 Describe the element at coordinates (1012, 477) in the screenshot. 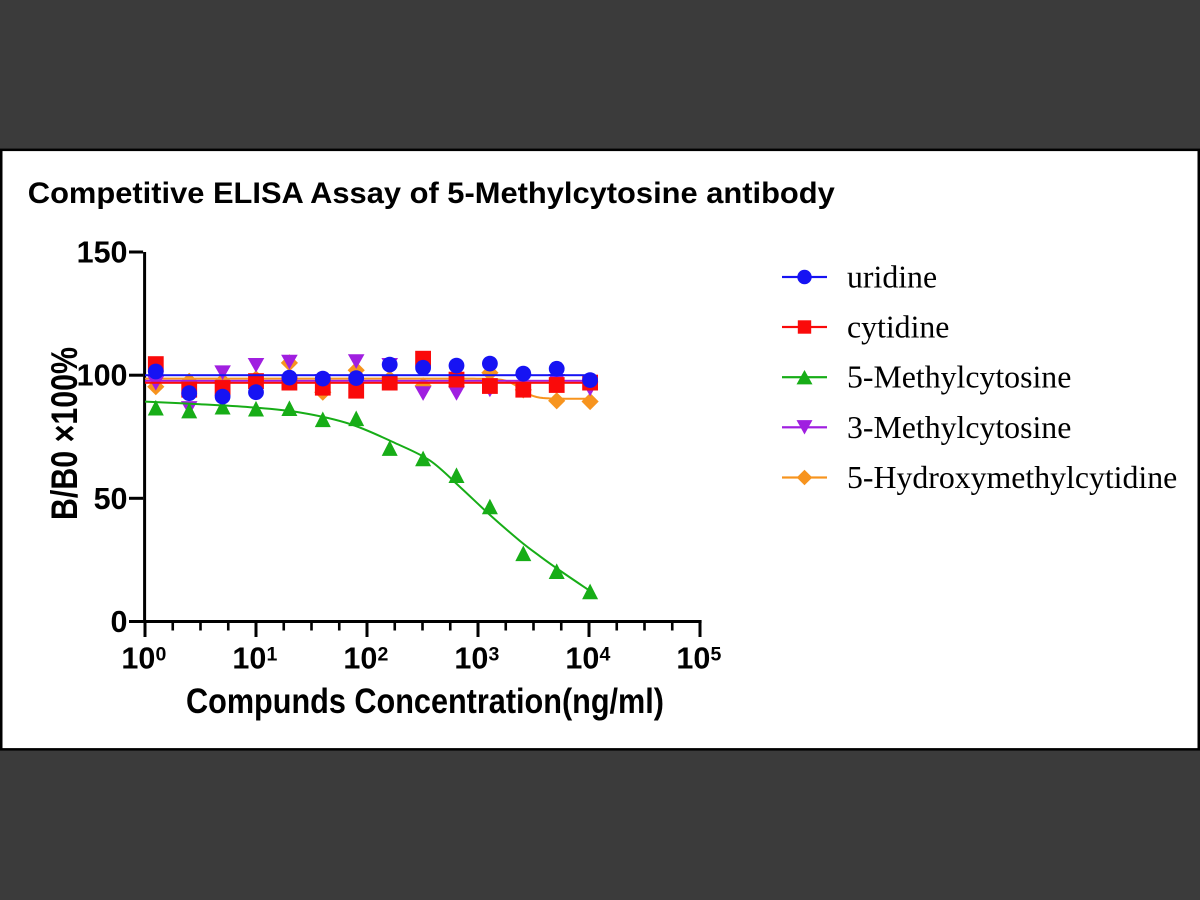

I see `svg-text: 5-Hydroxymethylcytidine` at that location.